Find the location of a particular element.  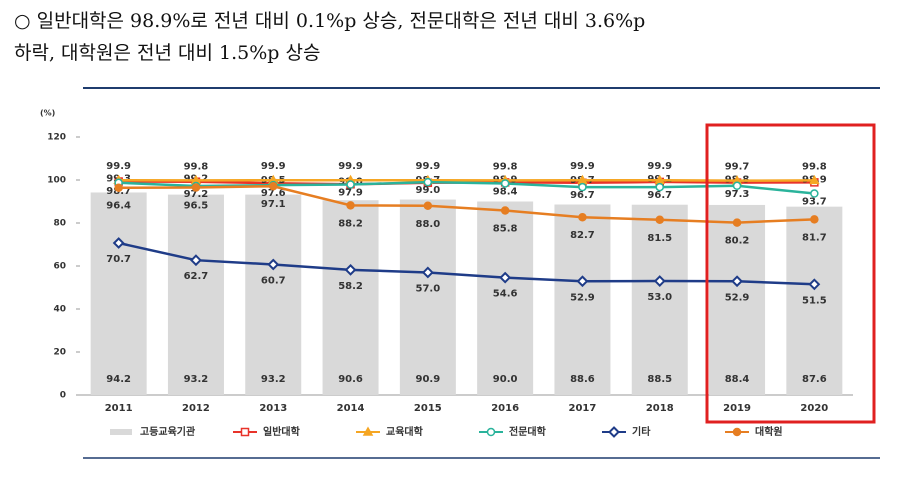

y-tick-label: 20 is located at coordinates (59, 353).